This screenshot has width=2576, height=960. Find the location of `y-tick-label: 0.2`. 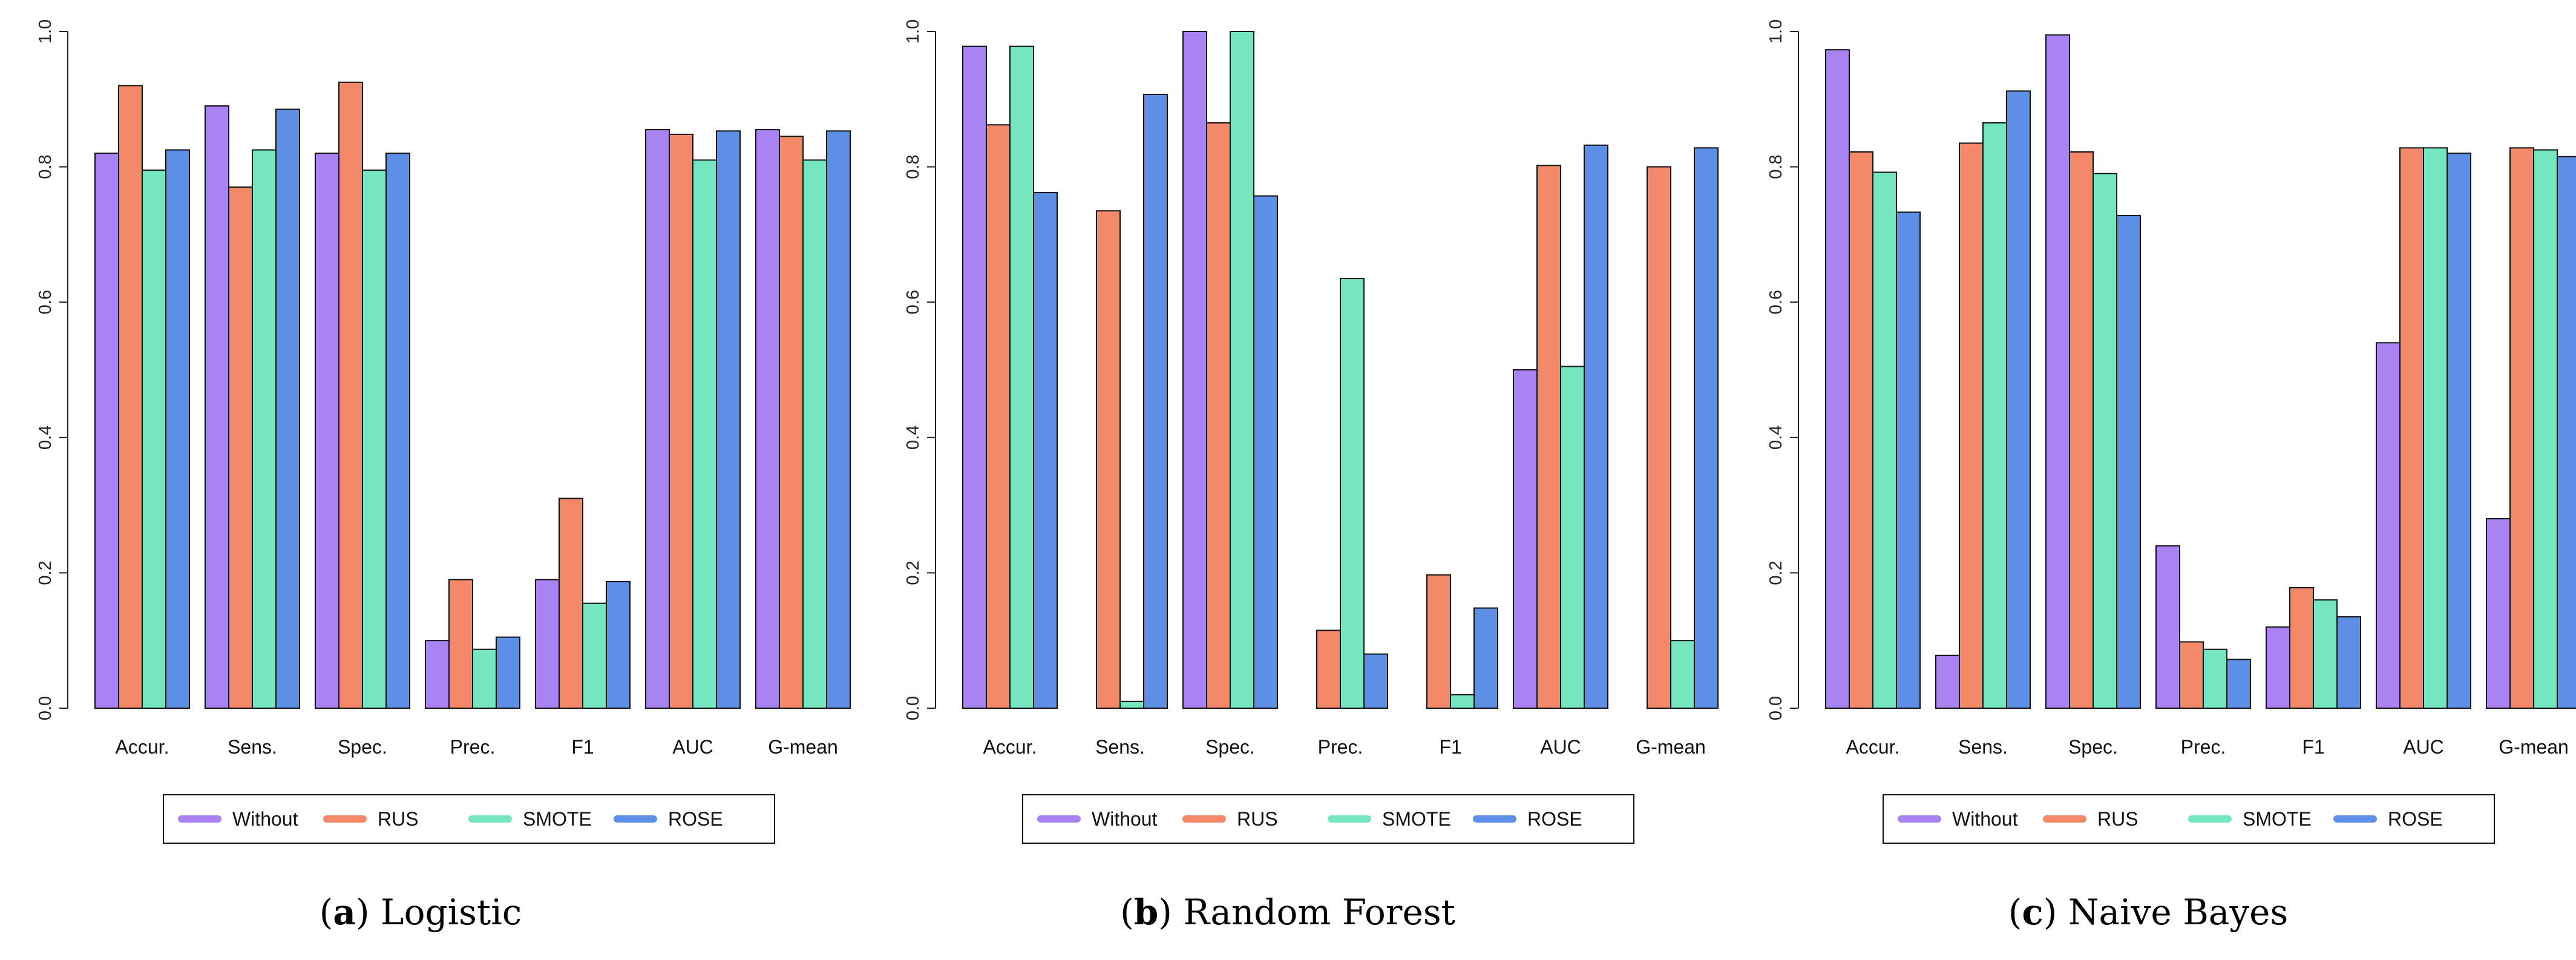

y-tick-label: 0.2 is located at coordinates (45, 573).